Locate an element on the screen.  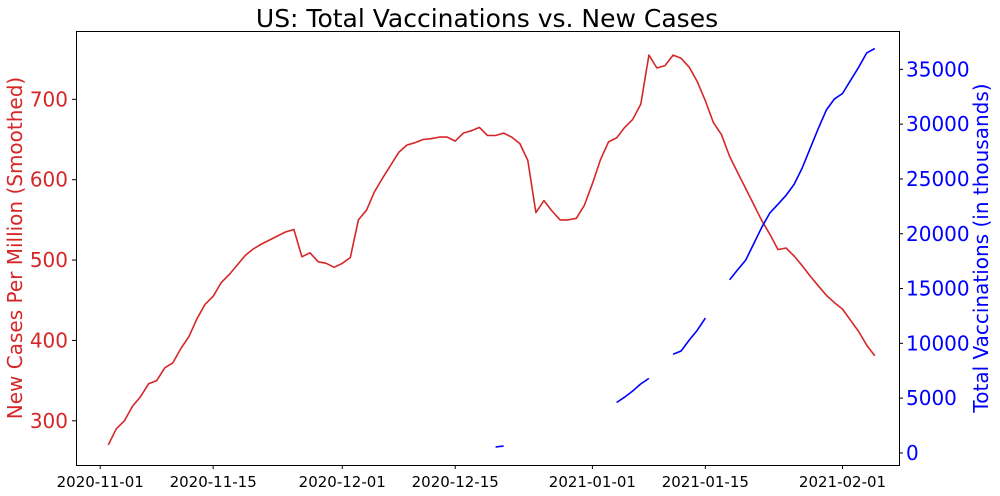
left-y-tick-label: 400 is located at coordinates (49, 340).